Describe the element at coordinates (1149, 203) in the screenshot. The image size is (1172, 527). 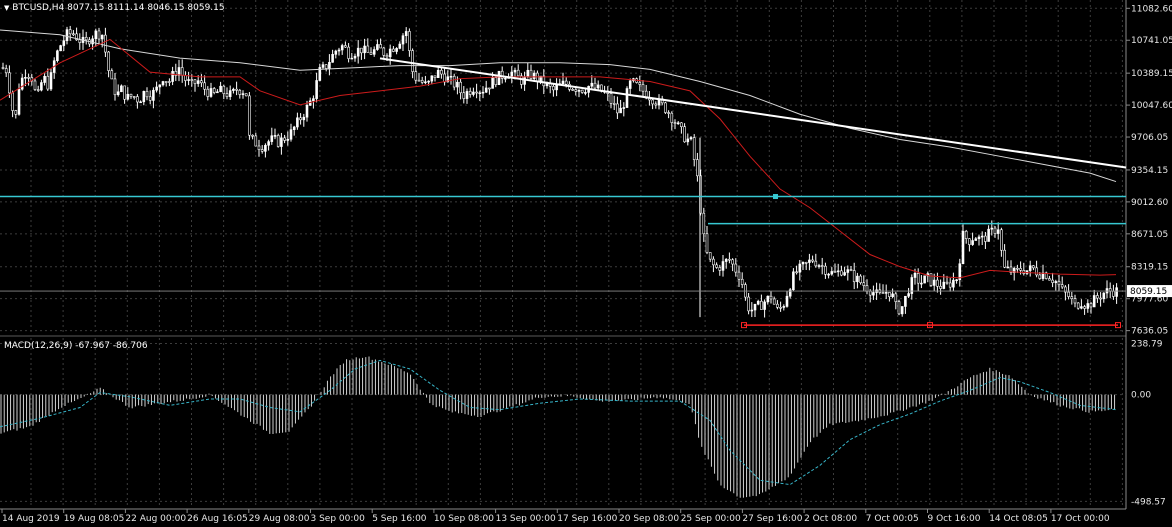
I see `price-tick-label: 9012.60` at that location.